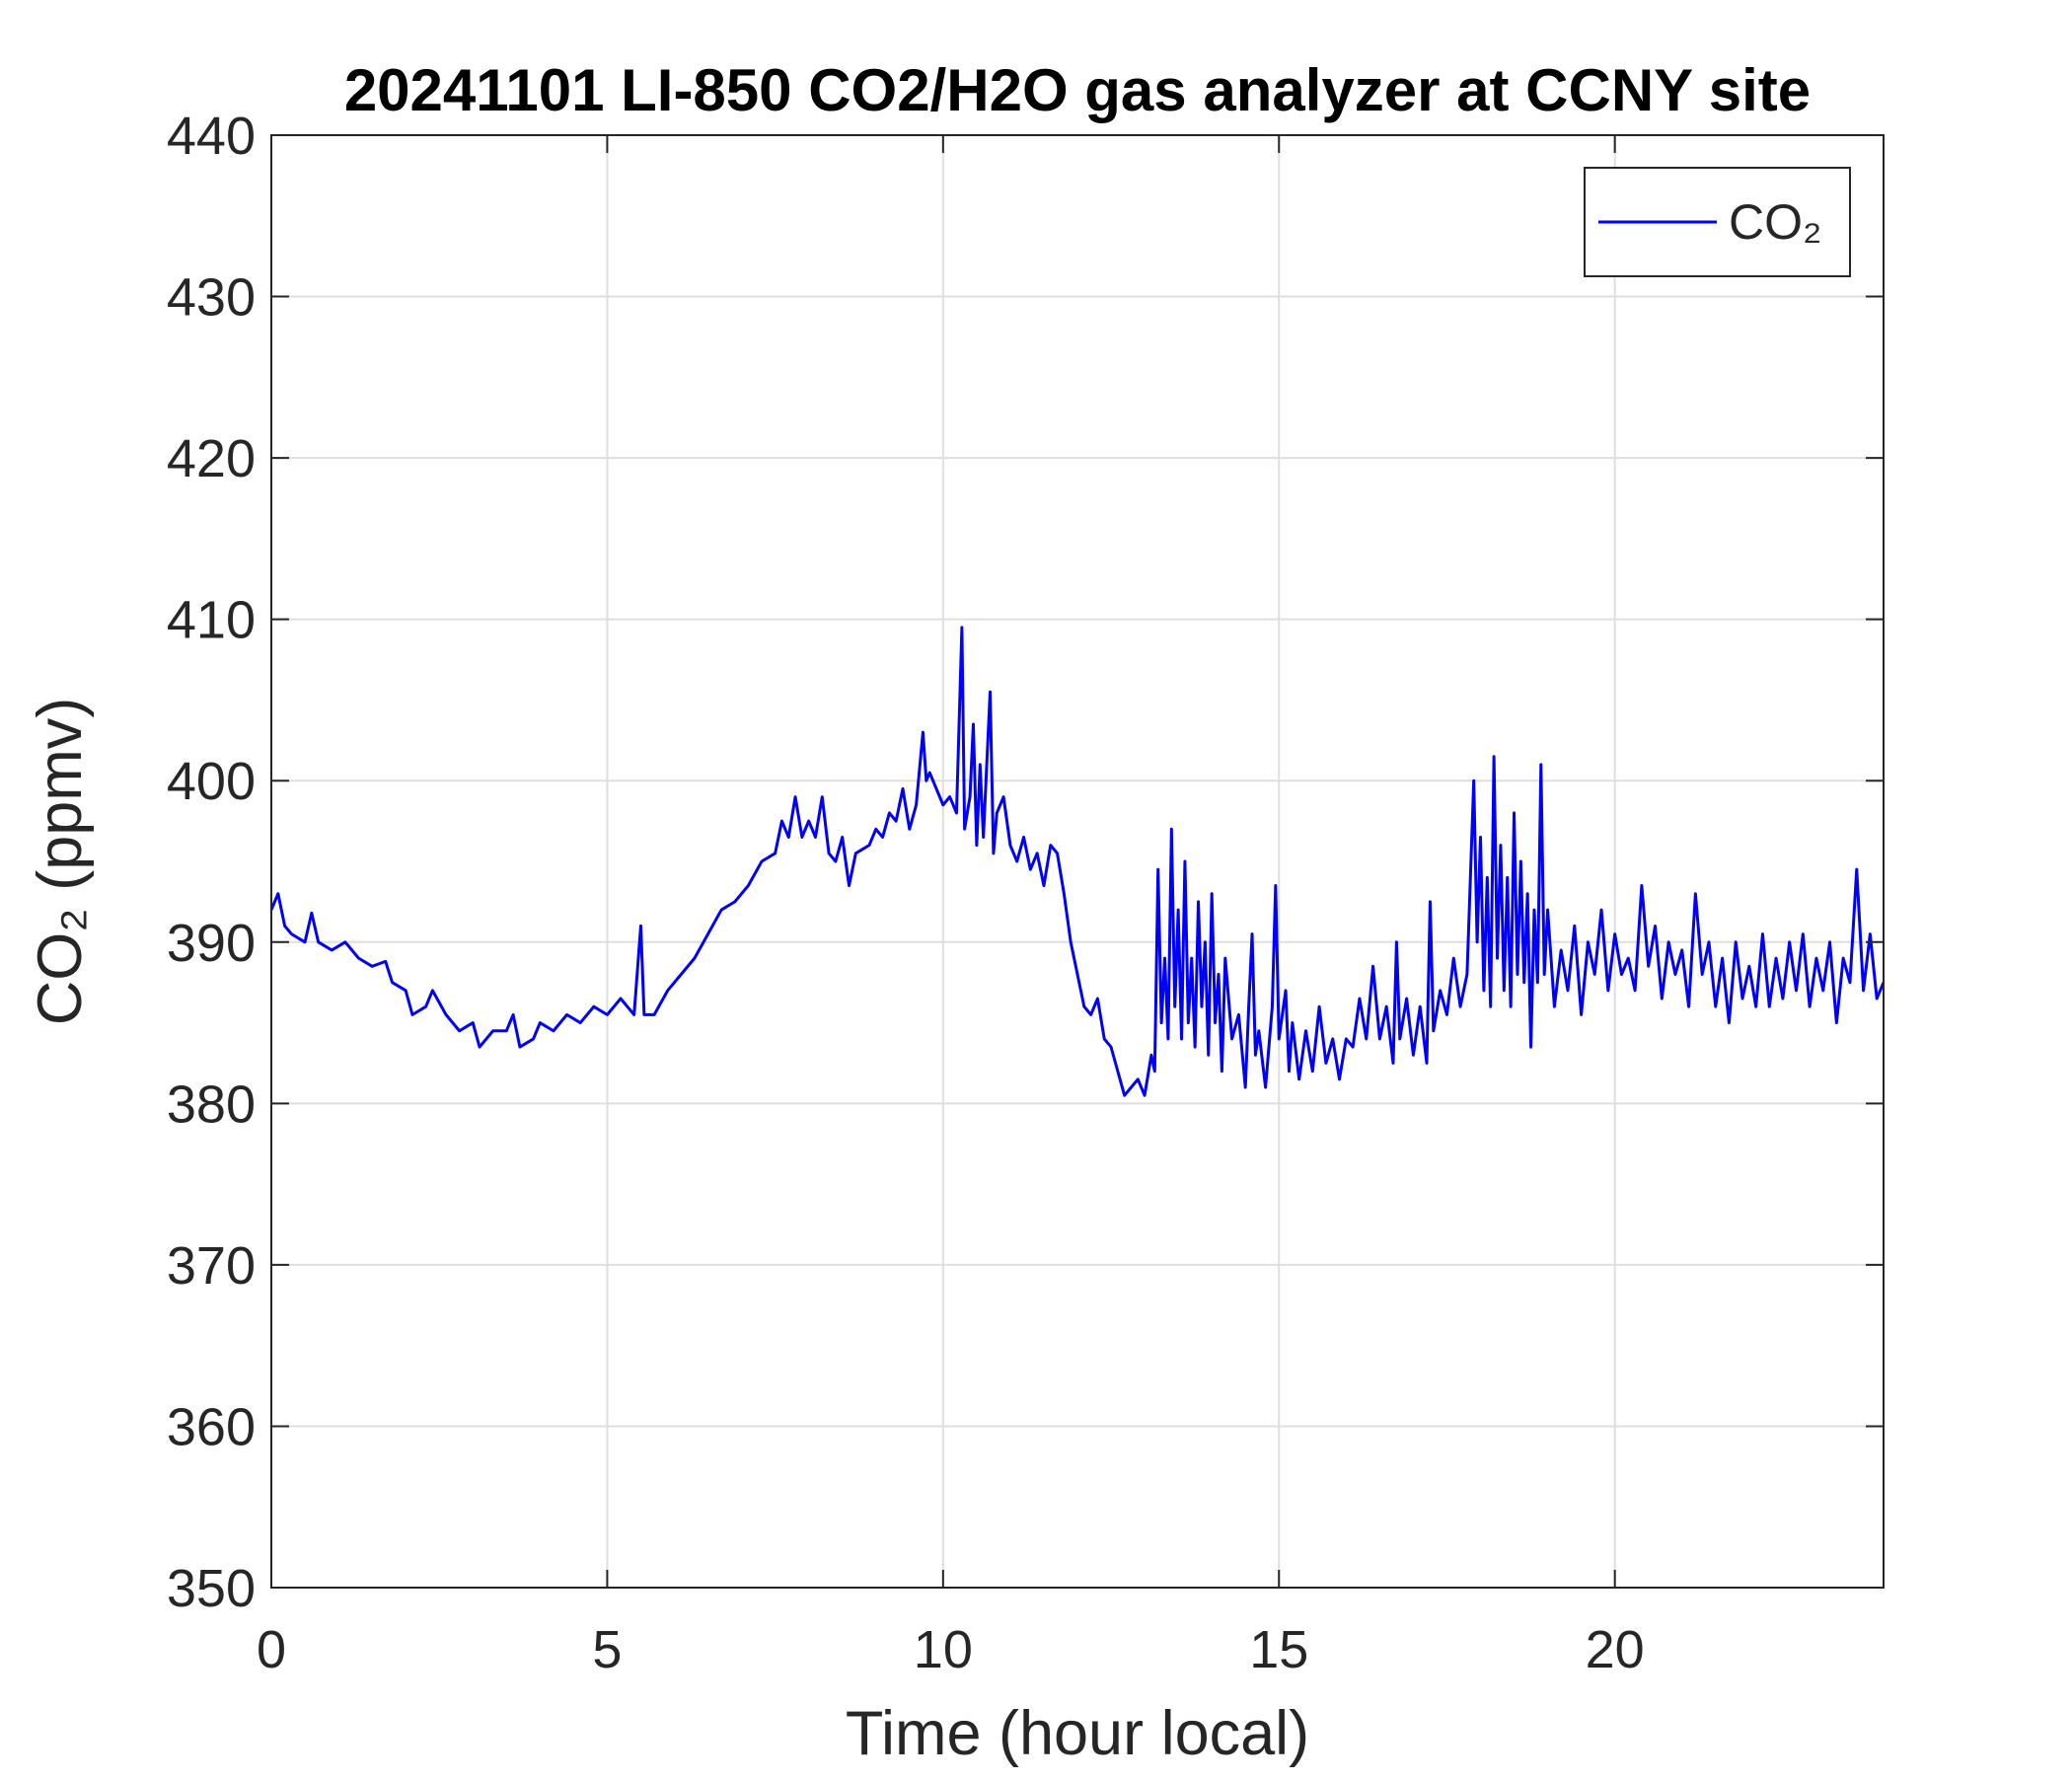 This screenshot has height=1781, width=2072. What do you see at coordinates (212, 781) in the screenshot?
I see `y-tick-label: 400` at bounding box center [212, 781].